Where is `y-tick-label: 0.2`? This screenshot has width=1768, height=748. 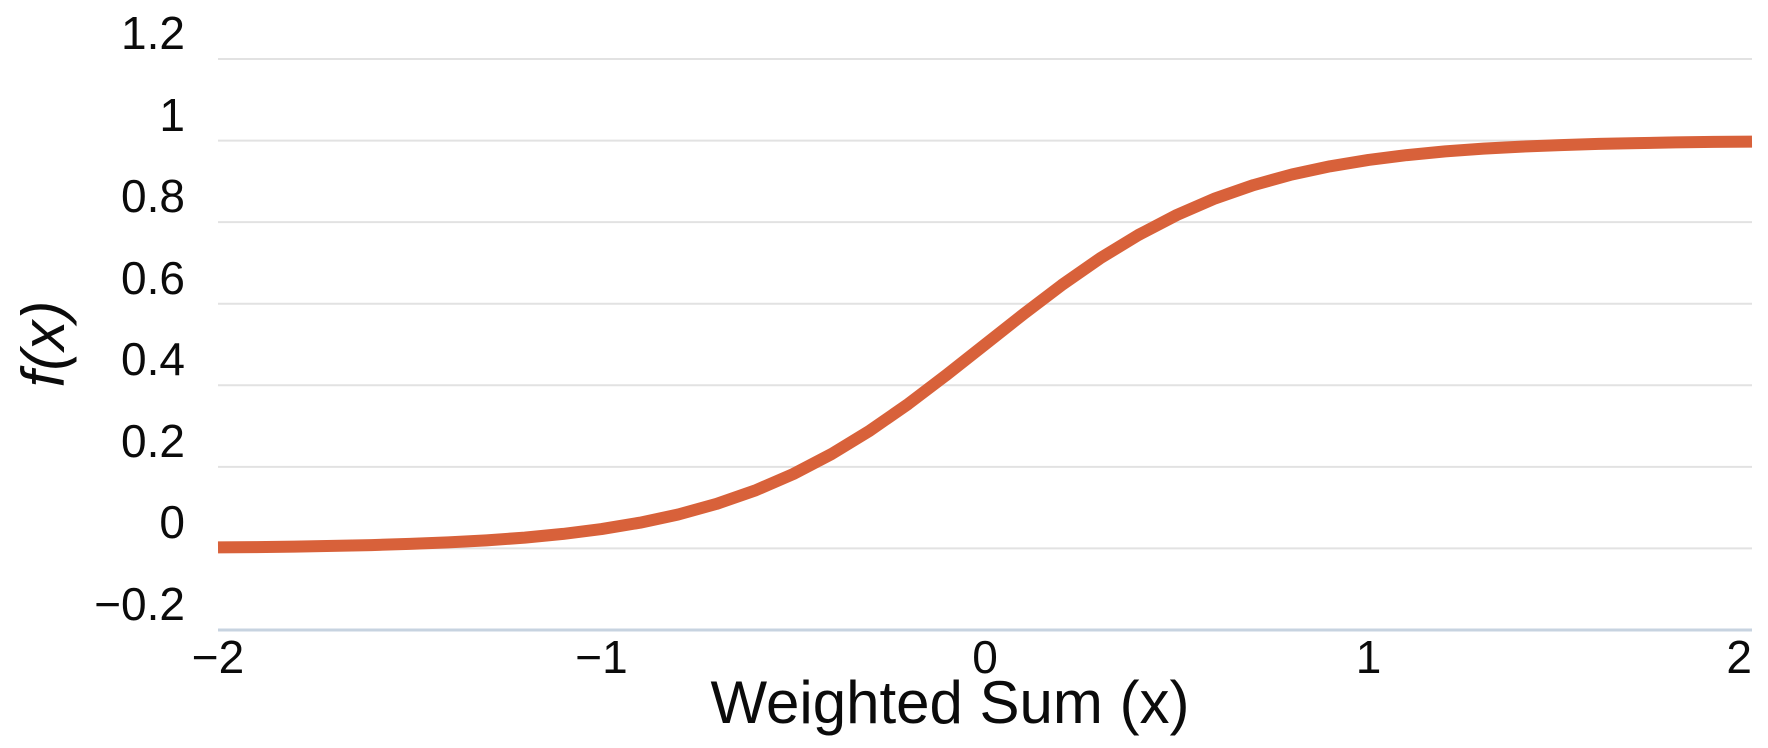 y-tick-label: 0.2 is located at coordinates (153, 440).